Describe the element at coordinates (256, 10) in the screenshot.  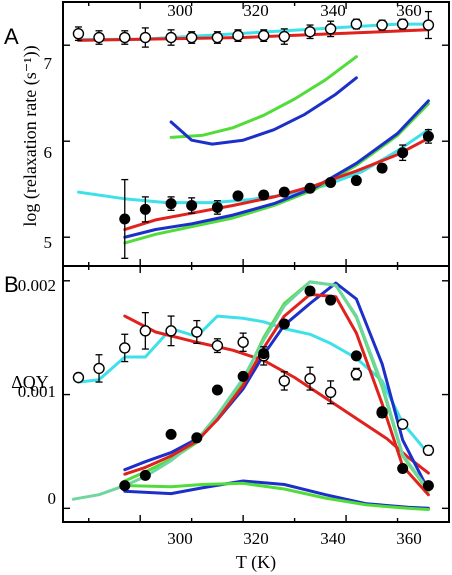
I see `top-x-tick-label: 320` at that location.